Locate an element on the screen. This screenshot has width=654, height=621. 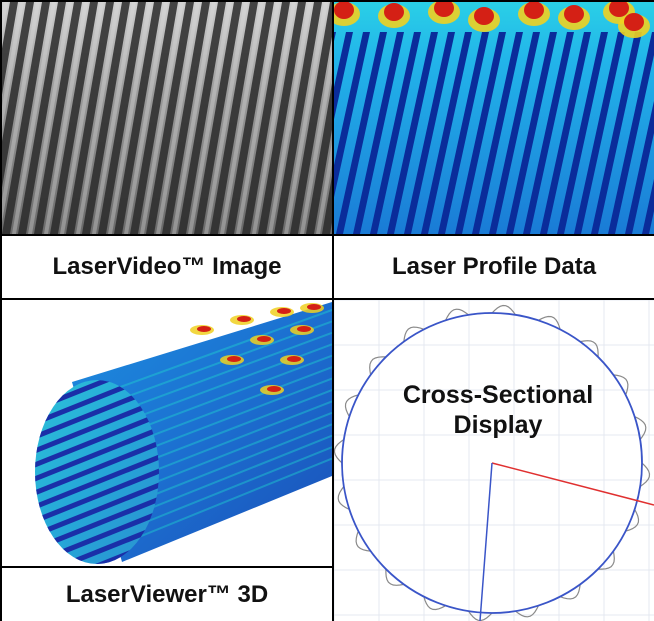
blue-radius-line is located at coordinates (486, 541).